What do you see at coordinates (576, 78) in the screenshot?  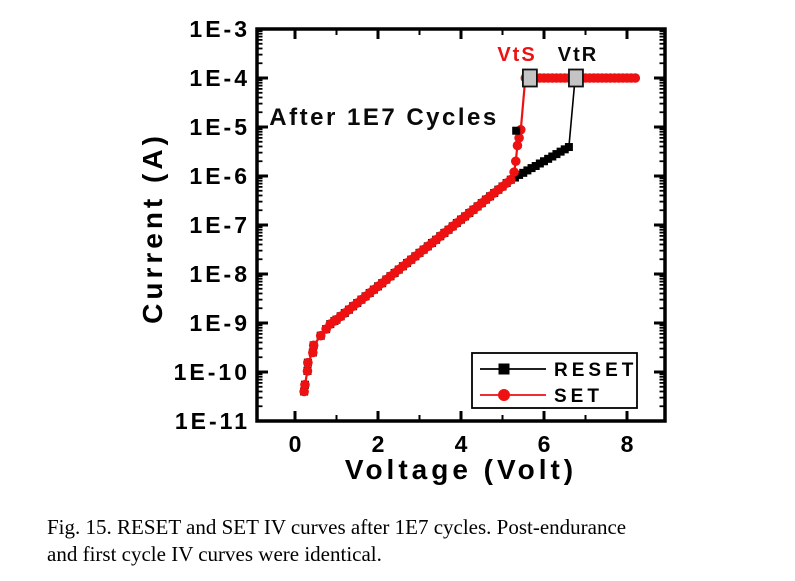 I see `vtr-threshold-square` at bounding box center [576, 78].